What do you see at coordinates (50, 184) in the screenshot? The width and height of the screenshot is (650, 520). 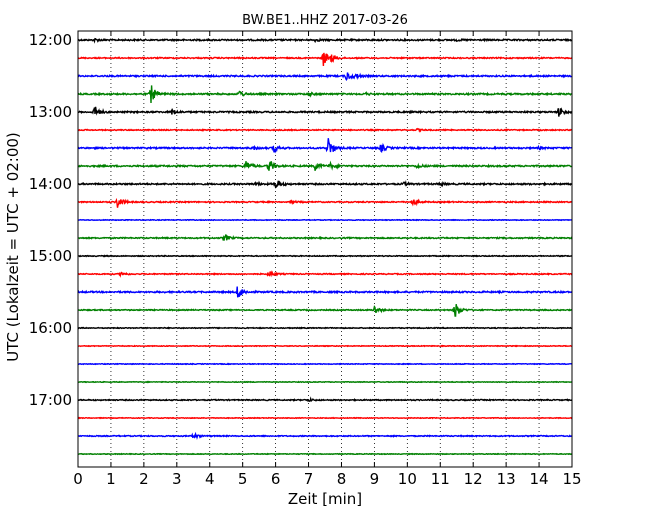 I see `y-tick-label: 14:00` at bounding box center [50, 184].